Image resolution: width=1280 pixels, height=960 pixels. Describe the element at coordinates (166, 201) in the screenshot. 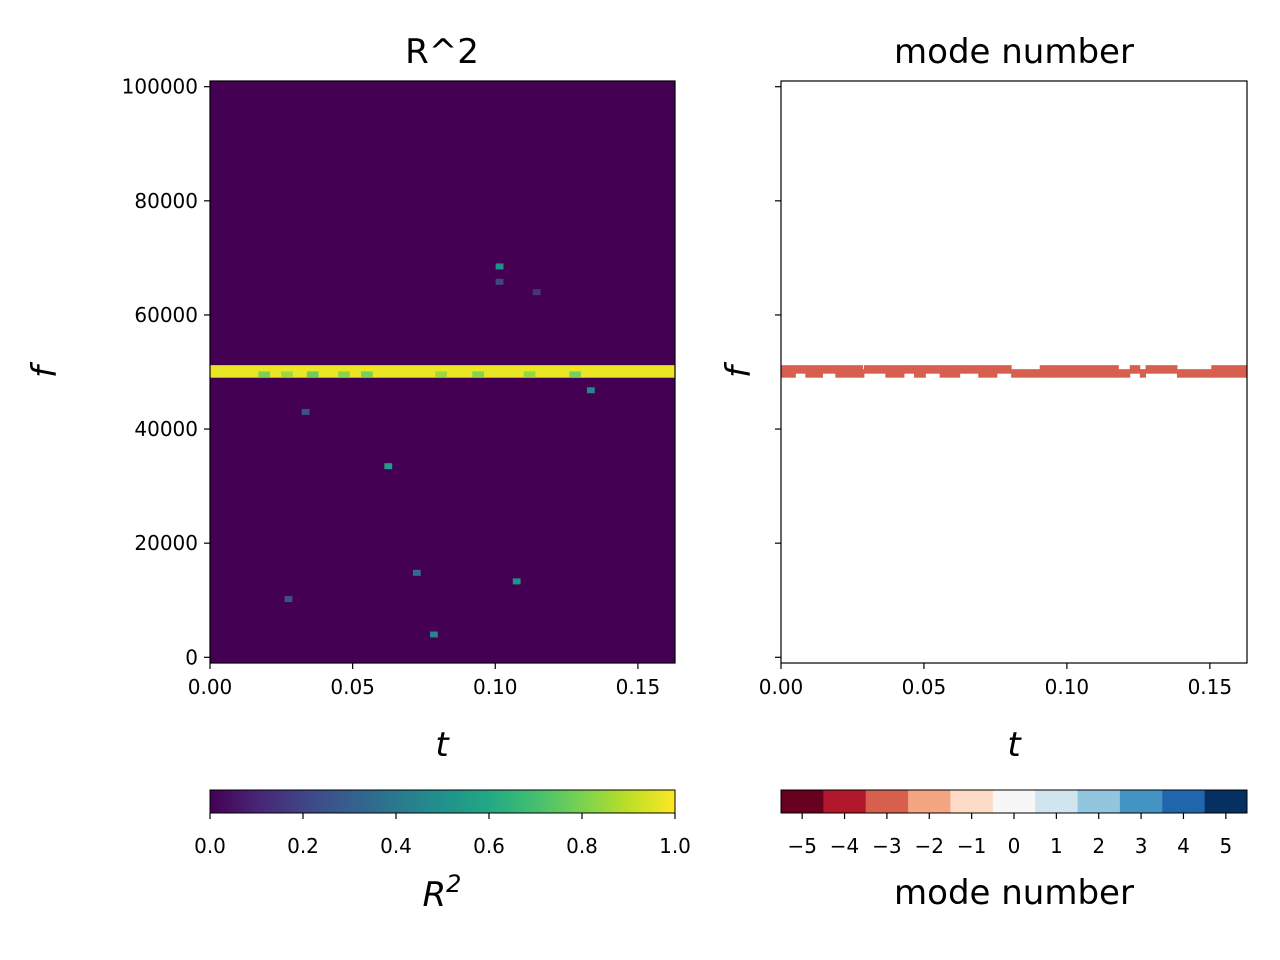

I see `r2-y-tick-label: 80000` at that location.